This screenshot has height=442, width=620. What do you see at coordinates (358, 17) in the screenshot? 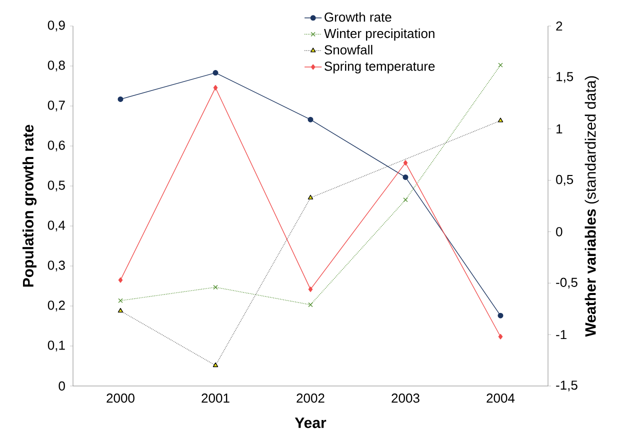
I see `legend-label: Growth rate` at bounding box center [358, 17].